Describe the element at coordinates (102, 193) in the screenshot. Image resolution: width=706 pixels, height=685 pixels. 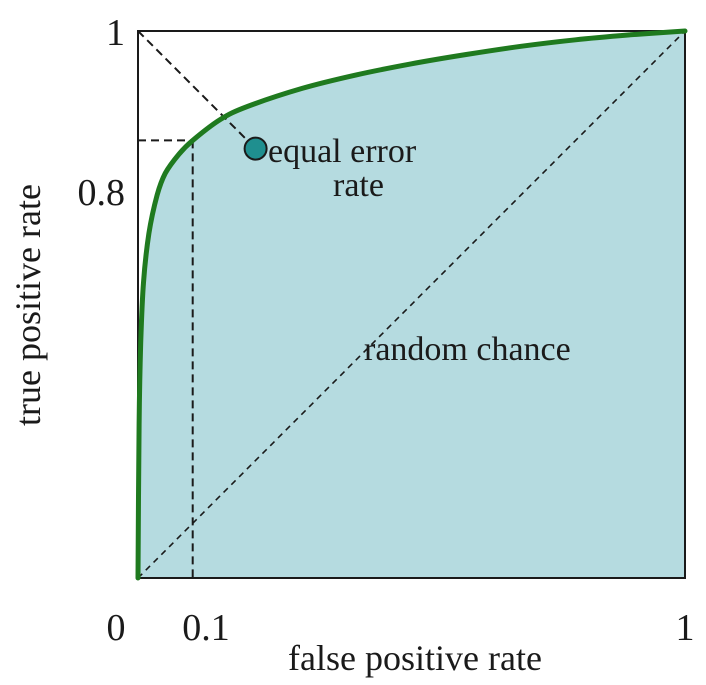
I see `y-tick-0.8: 0.8` at that location.